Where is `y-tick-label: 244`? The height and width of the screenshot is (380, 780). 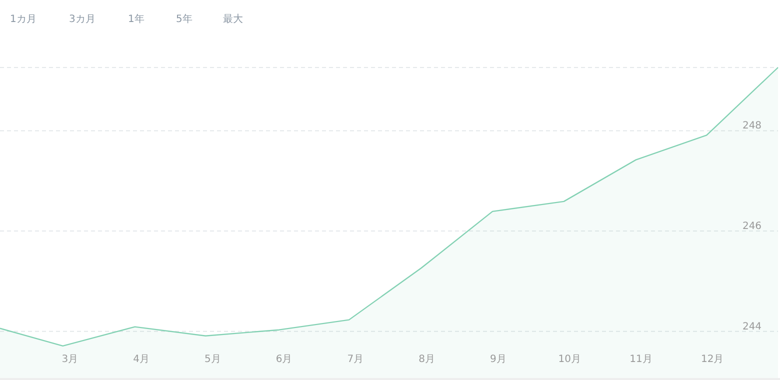 y-tick-label: 244 is located at coordinates (752, 326).